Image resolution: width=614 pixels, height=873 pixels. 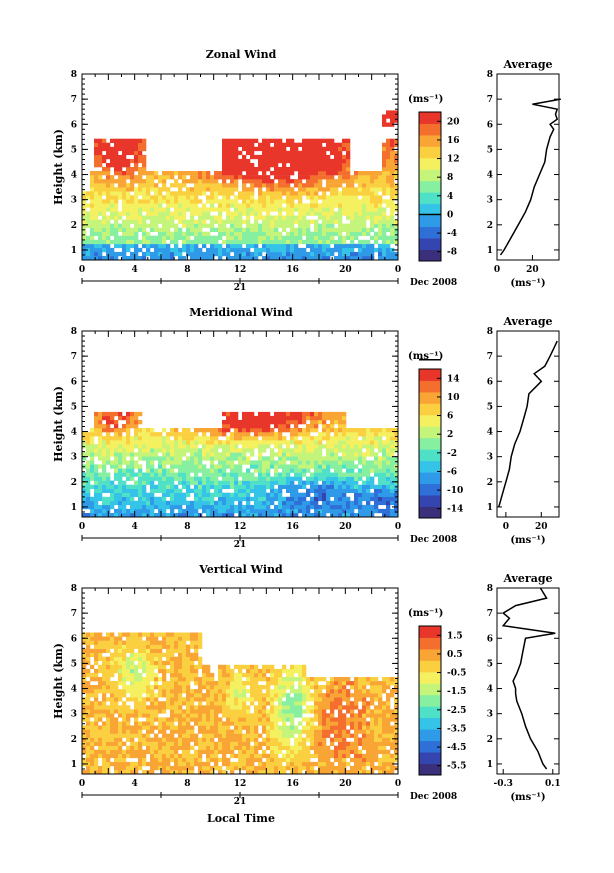 What do you see at coordinates (240, 270) in the screenshot?
I see `zonal-wind-xtick-label: 12` at bounding box center [240, 270].